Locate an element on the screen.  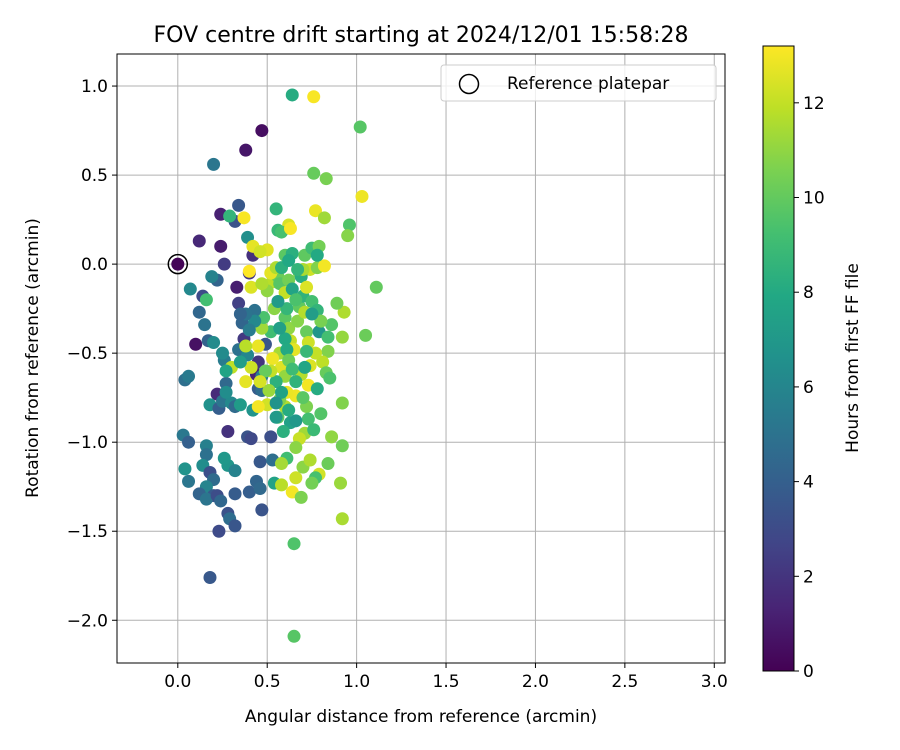
x-tick-label: 1.0 is located at coordinates (356, 682).